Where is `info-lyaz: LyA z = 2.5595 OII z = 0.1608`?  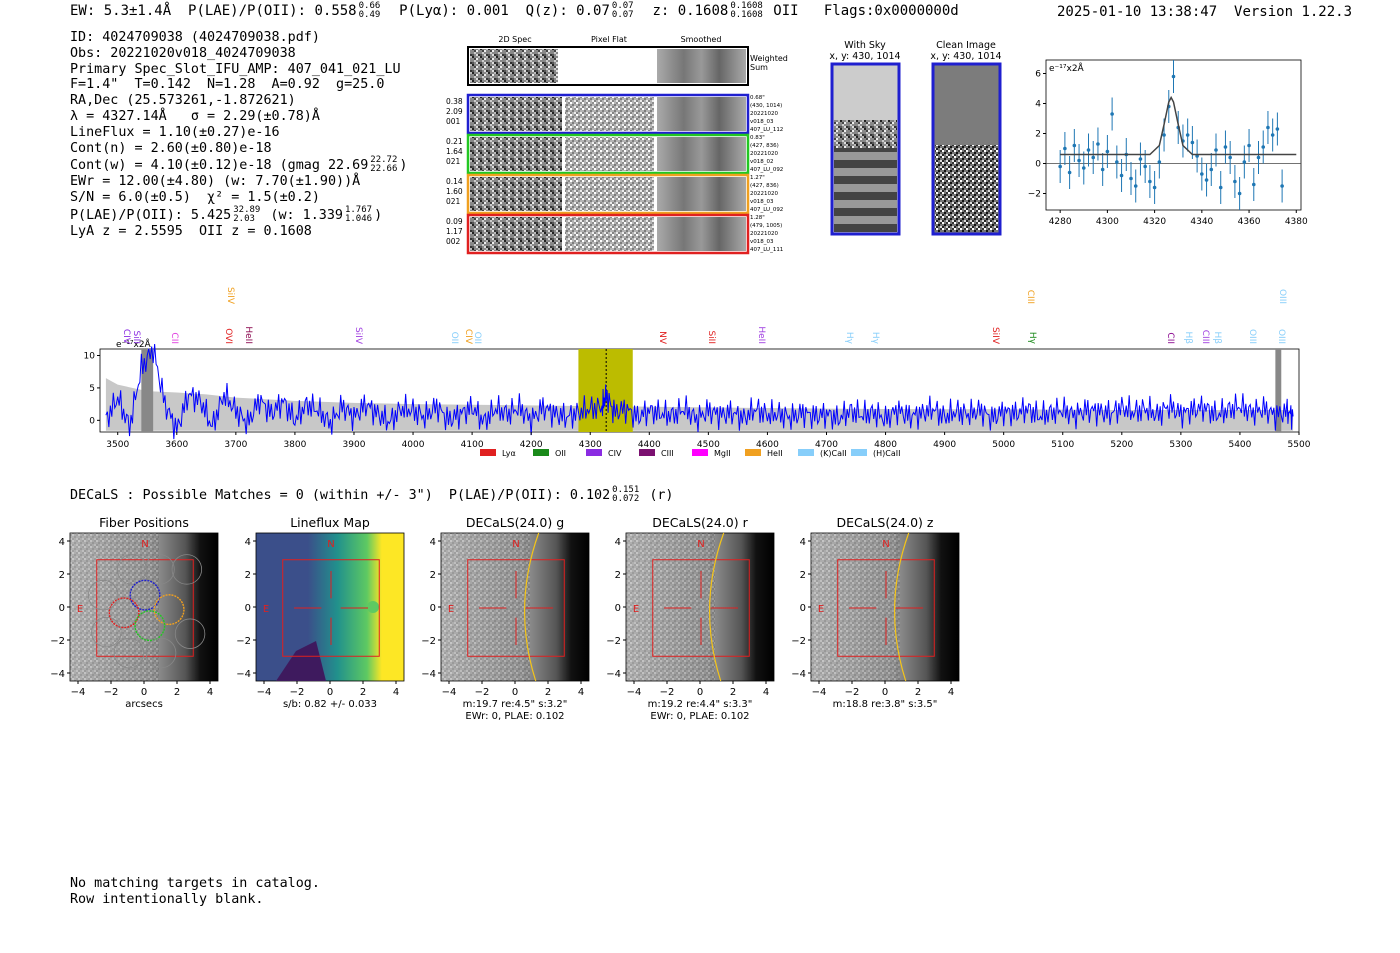
info-lyaz: LyA z = 2.5595 OII z = 0.1608 is located at coordinates (191, 231).